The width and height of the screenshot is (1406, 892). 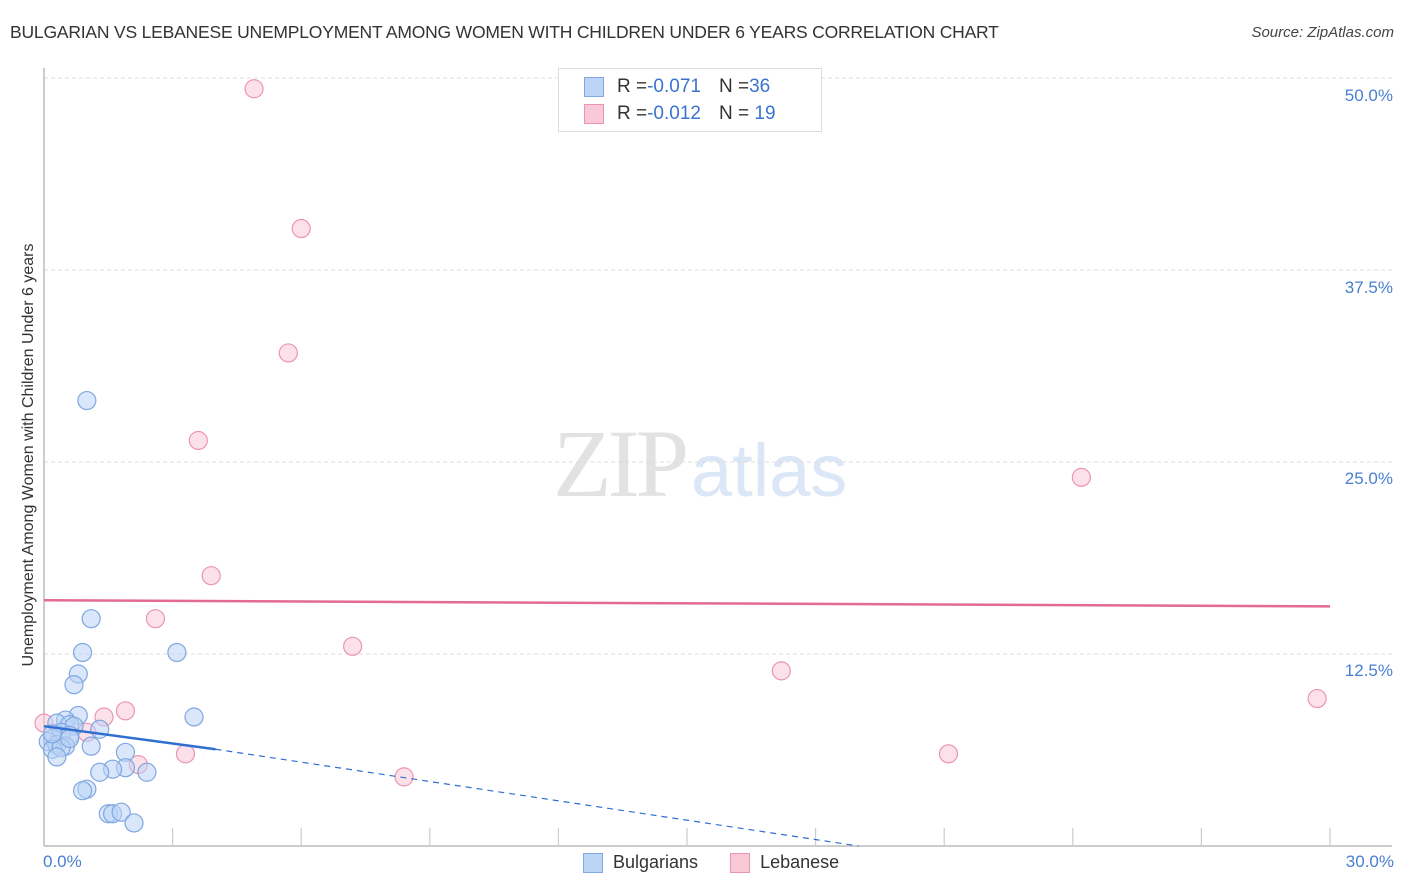 What do you see at coordinates (760, 86) in the screenshot?
I see `n-value: 36` at bounding box center [760, 86].